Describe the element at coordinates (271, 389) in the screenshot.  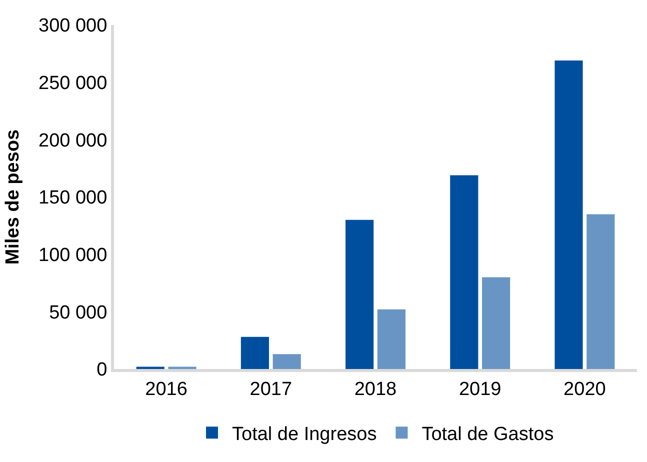
I see `x-tick-label: 2017` at that location.